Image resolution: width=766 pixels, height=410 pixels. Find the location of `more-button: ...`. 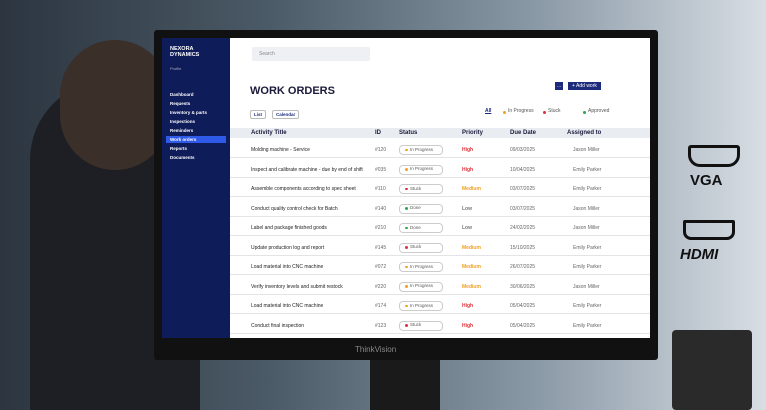

more-button: ... is located at coordinates (559, 86).